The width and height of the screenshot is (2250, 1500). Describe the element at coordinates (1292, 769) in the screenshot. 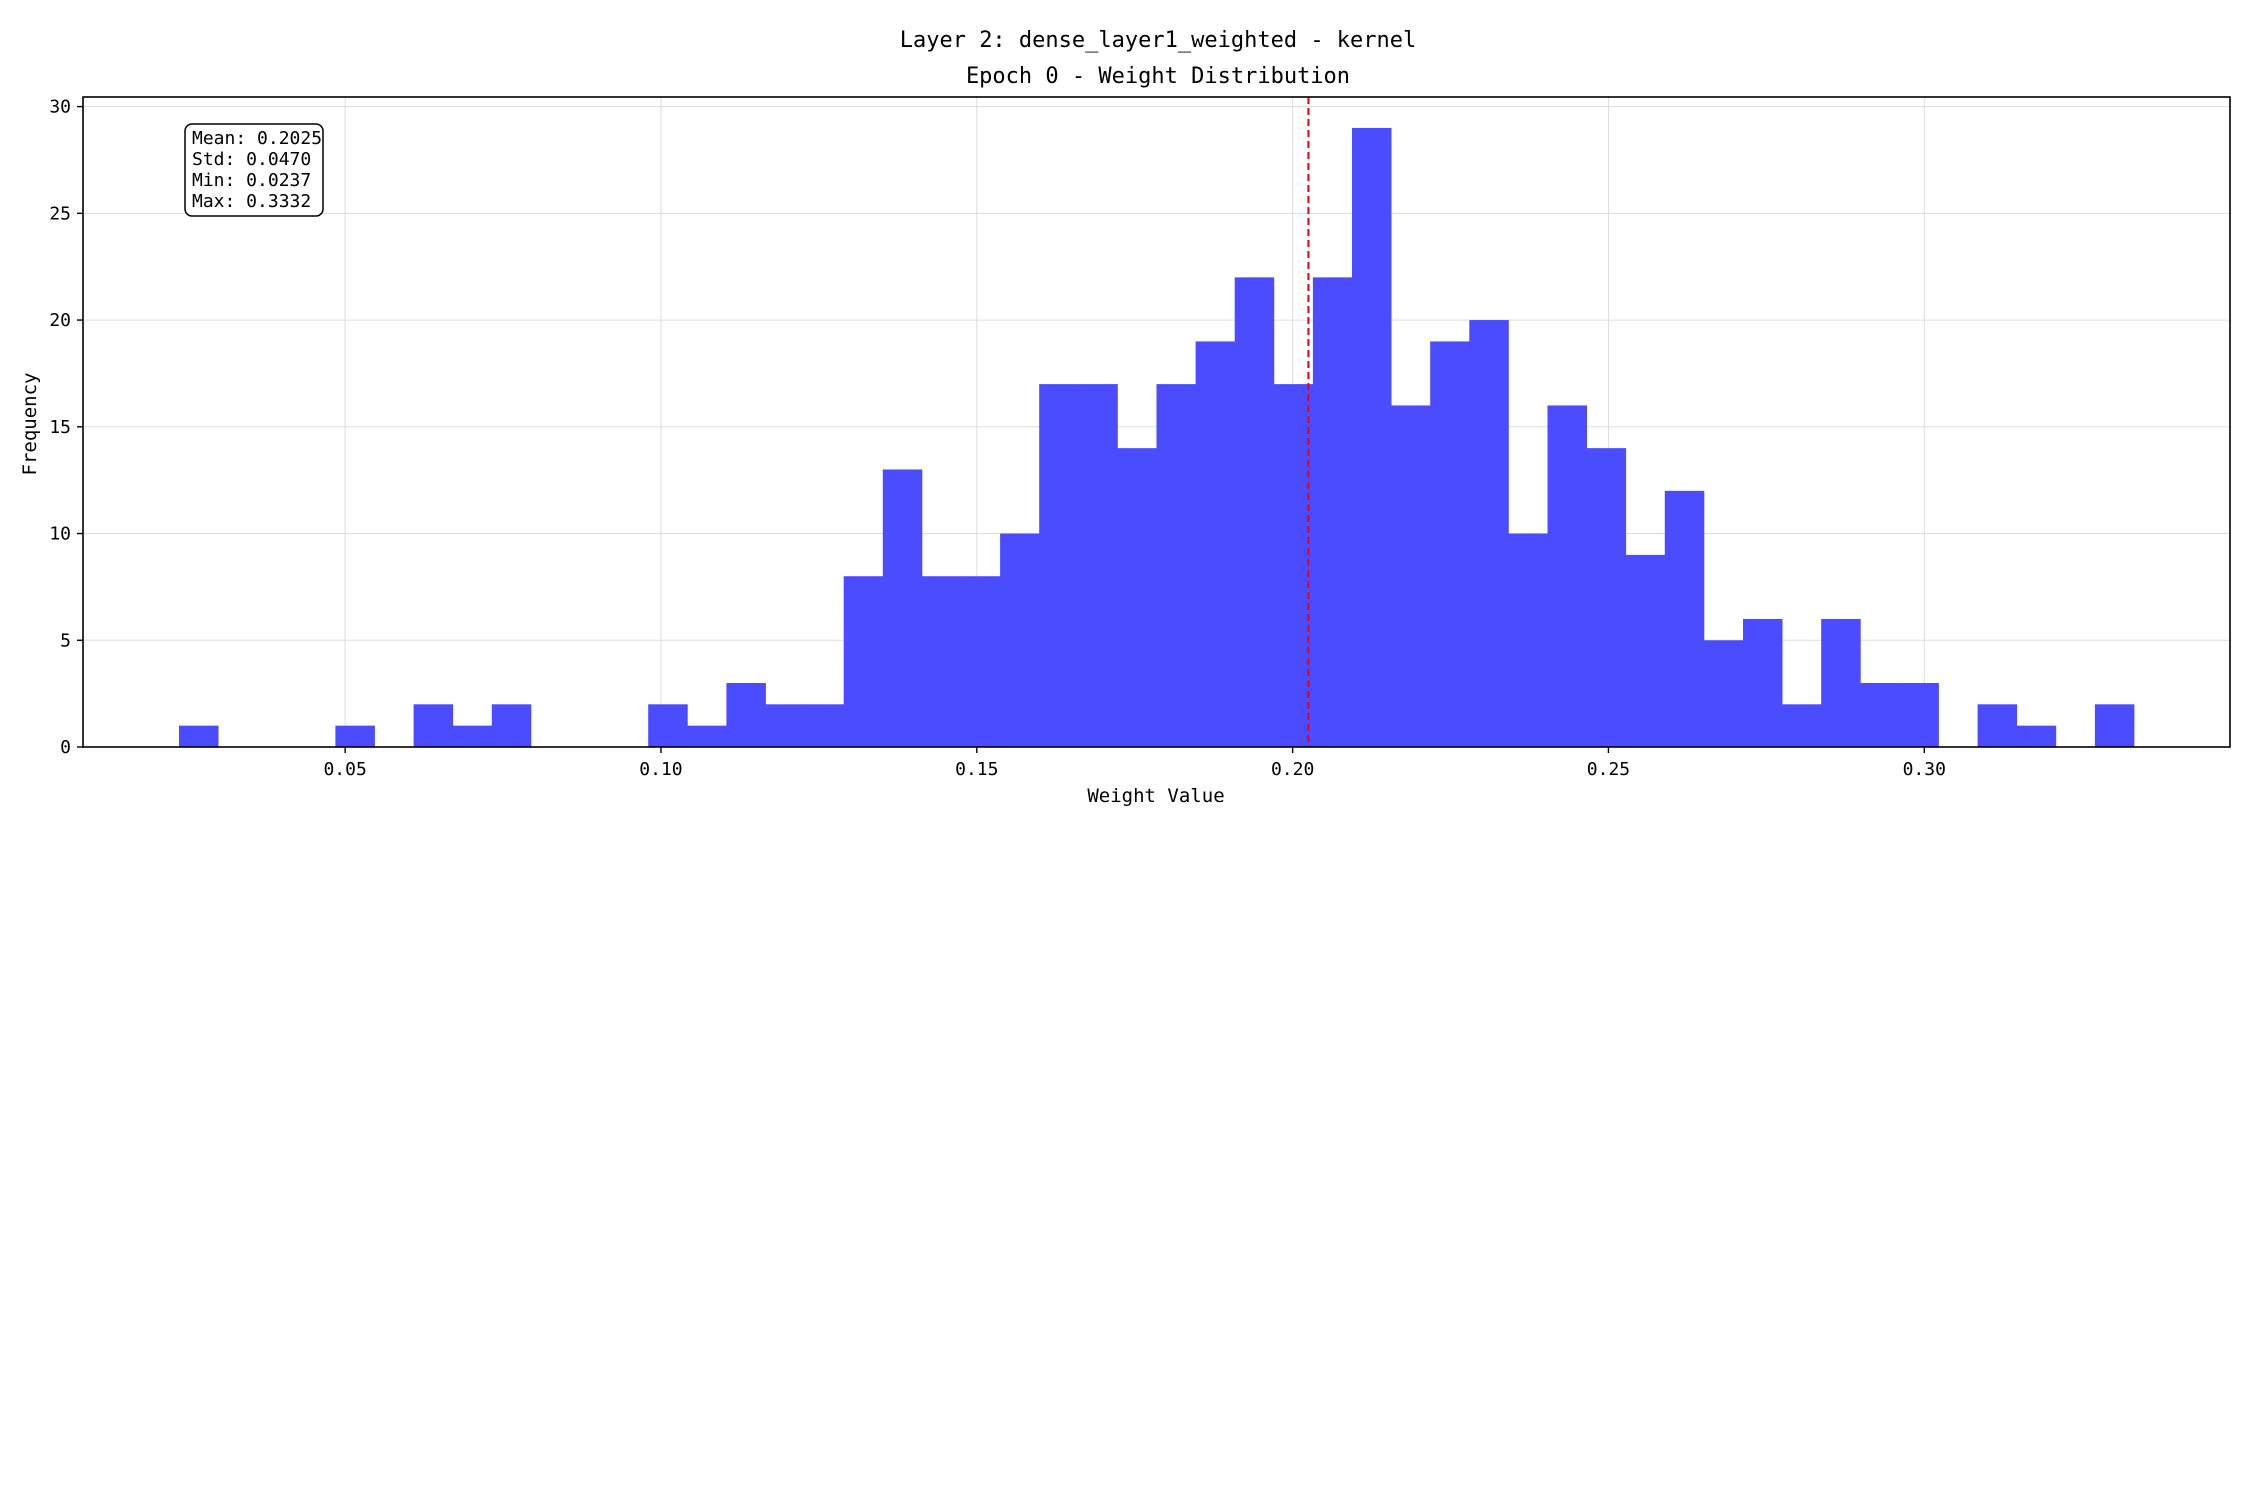

I see `x-tick-label-3: 0.20` at that location.